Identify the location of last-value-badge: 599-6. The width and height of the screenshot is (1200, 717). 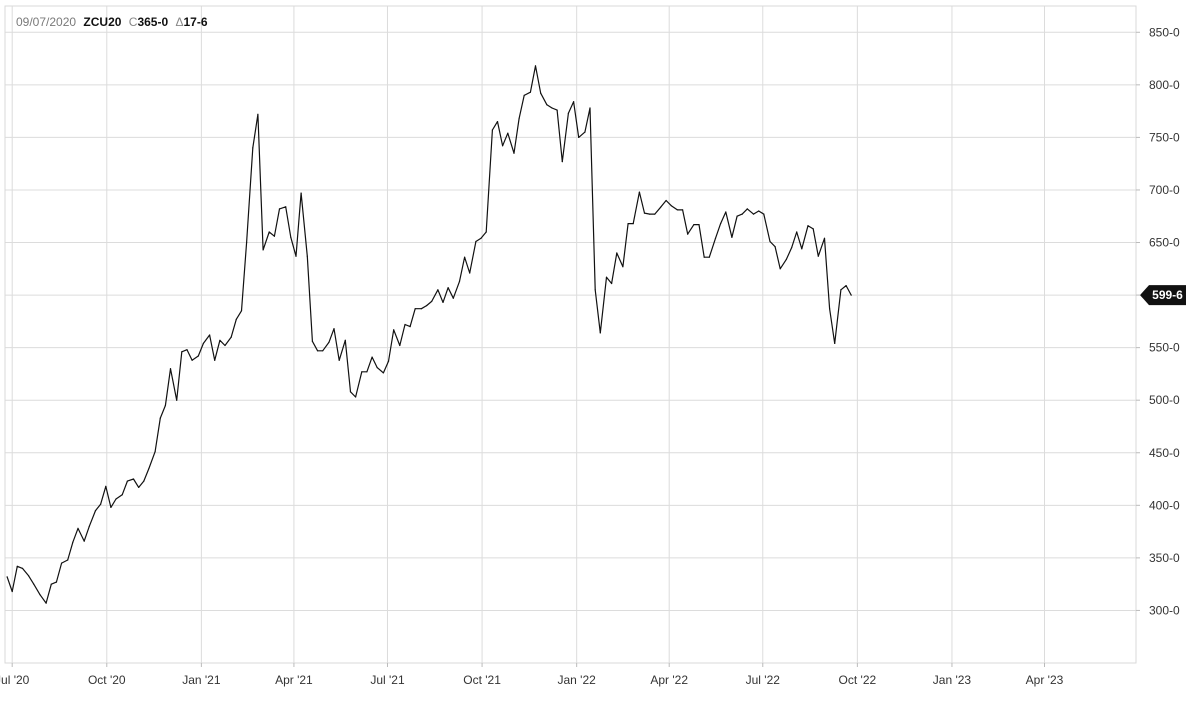
(1163, 295).